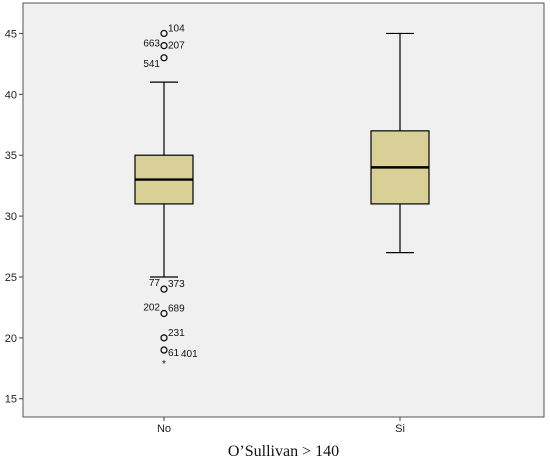 This screenshot has height=464, width=550. Describe the element at coordinates (176, 333) in the screenshot. I see `outlier-case-label: 231` at that location.